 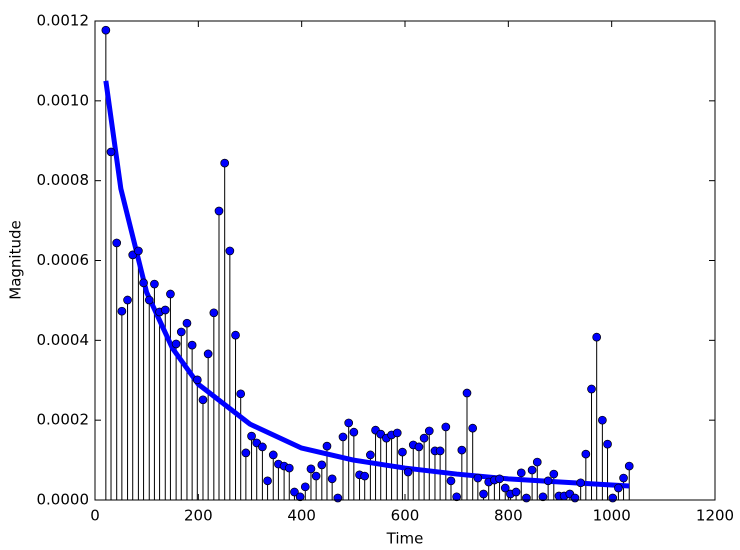 I want to click on x-tick-label: 200, so click(x=198, y=516).